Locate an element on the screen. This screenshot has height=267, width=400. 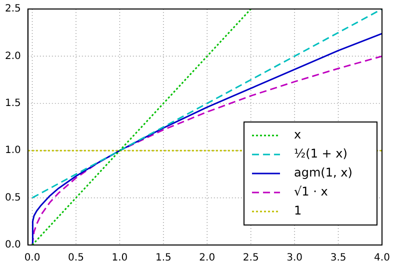
x-tick-label: 1.0 is located at coordinates (120, 258).